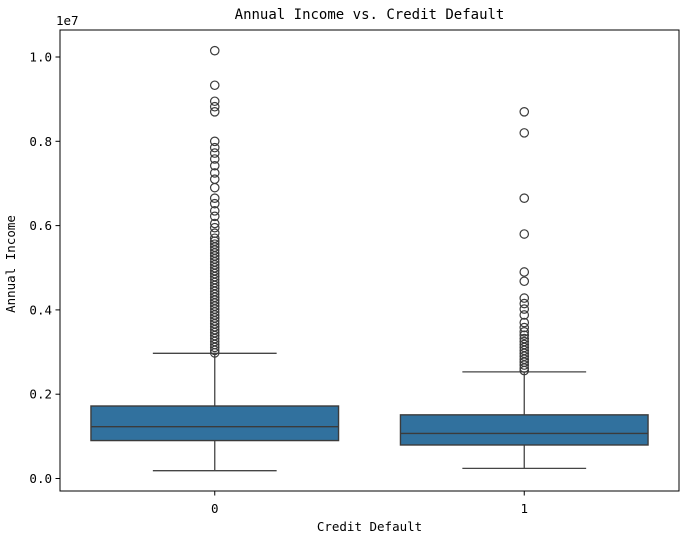  What do you see at coordinates (40, 225) in the screenshot?
I see `y-tick-label: 0.6` at bounding box center [40, 225].